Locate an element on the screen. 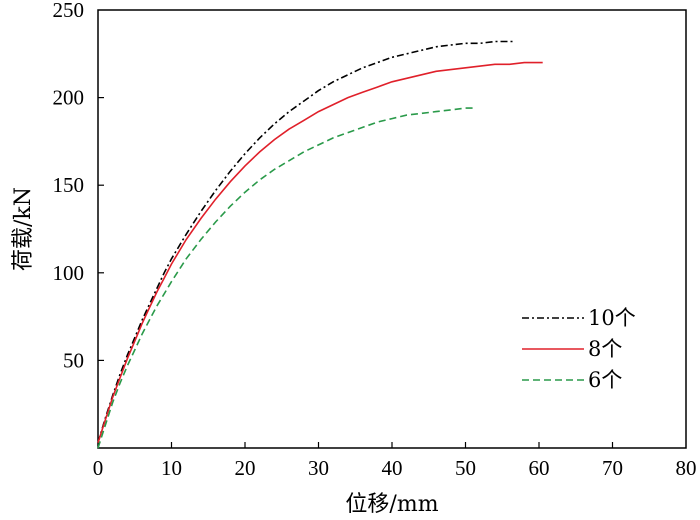 This screenshot has height=520, width=700. x-tick-label: 50 is located at coordinates (465, 468).